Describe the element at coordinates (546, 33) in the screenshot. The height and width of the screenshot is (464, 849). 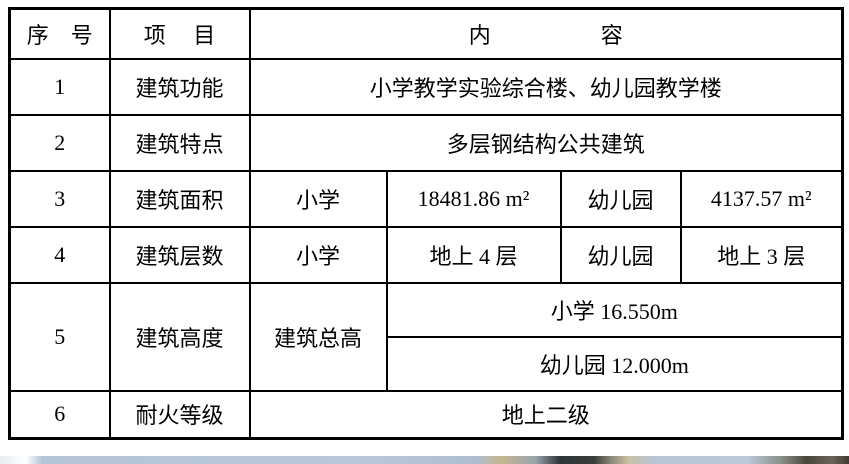
I see `header-cell-content: 内 容` at that location.